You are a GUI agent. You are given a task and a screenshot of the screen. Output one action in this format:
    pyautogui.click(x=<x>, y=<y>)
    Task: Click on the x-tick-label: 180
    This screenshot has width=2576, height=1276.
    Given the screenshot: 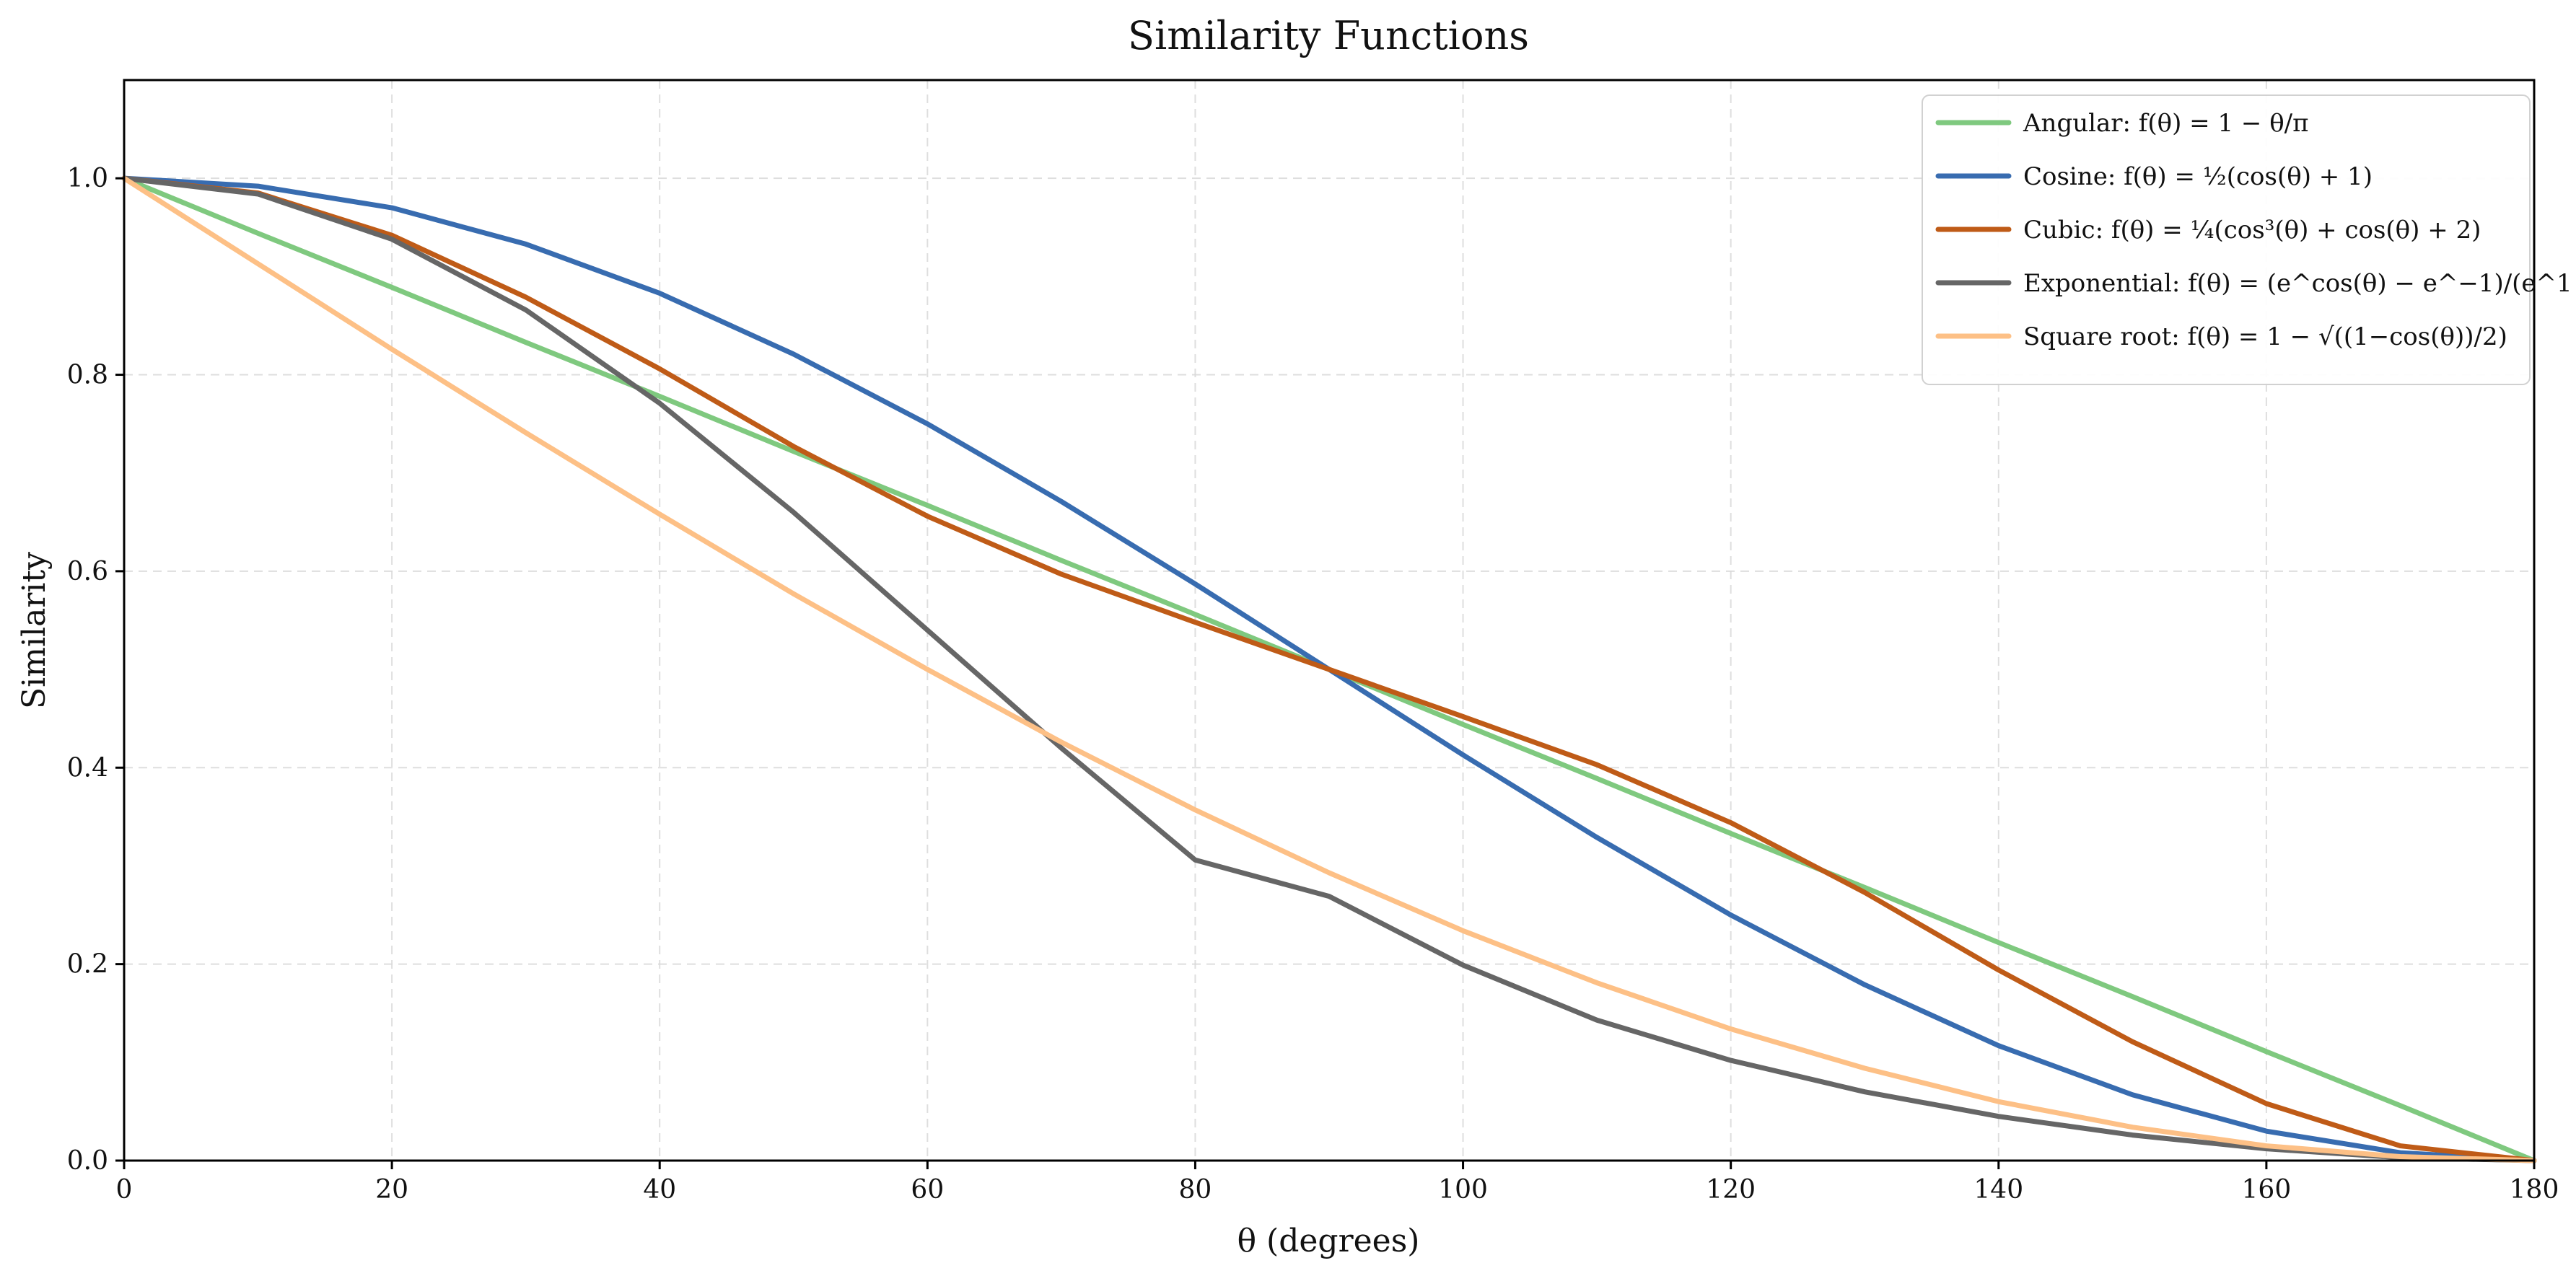 What is the action you would take?
    pyautogui.click(x=2534, y=1190)
    